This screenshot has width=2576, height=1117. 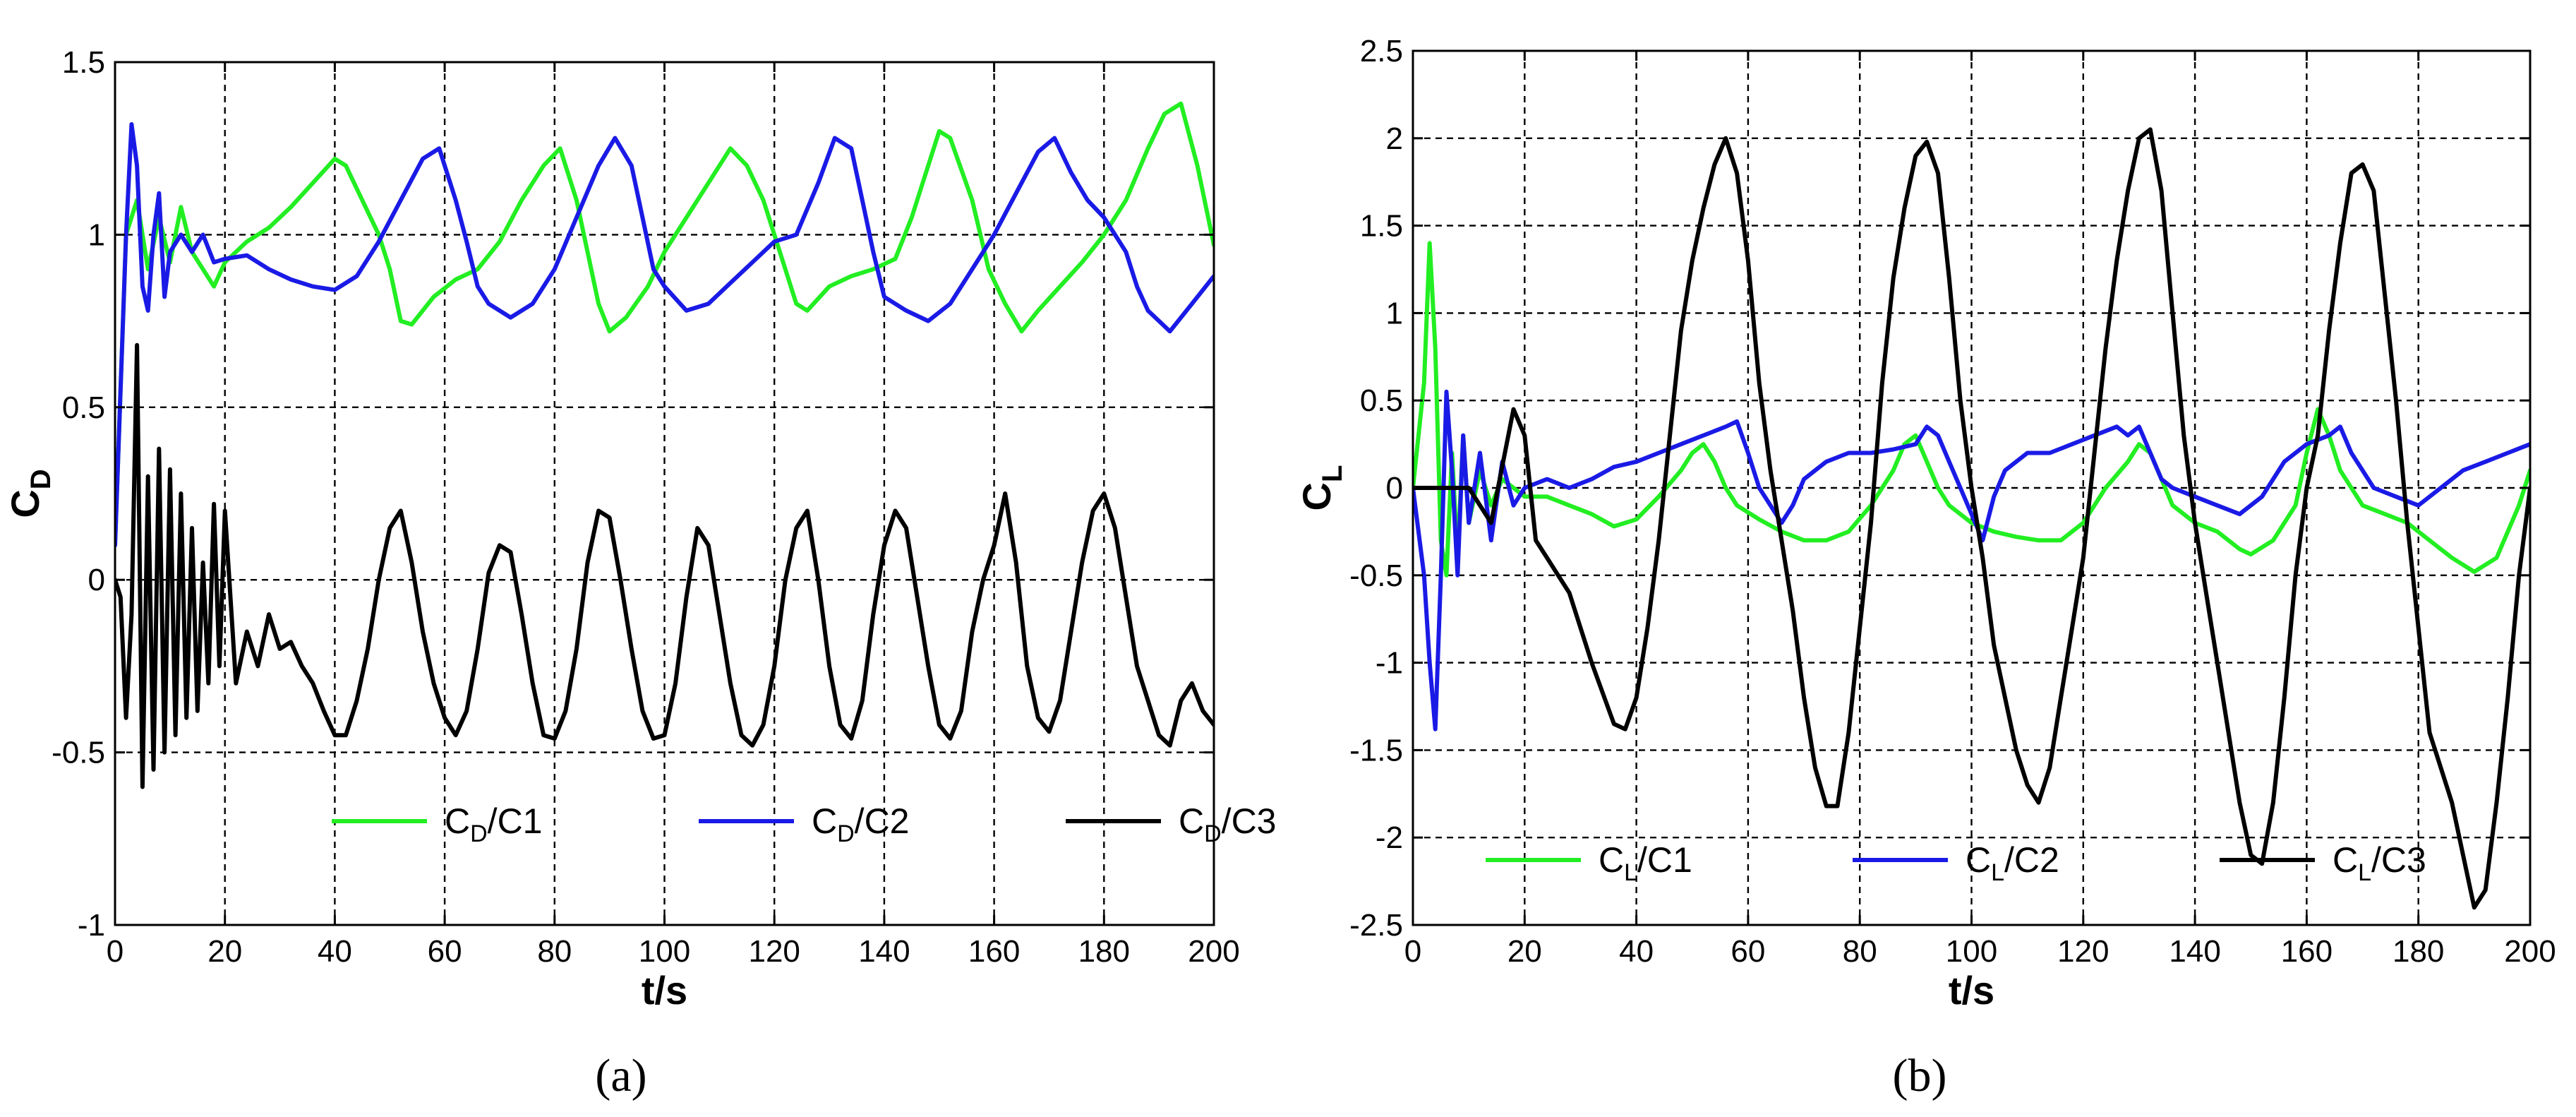 What do you see at coordinates (620, 1075) in the screenshot?
I see `panel-label: (a)` at bounding box center [620, 1075].